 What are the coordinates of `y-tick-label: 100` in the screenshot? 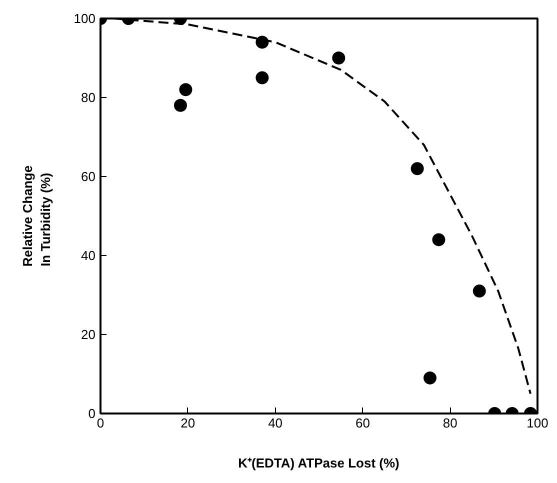 It's located at (85, 18).